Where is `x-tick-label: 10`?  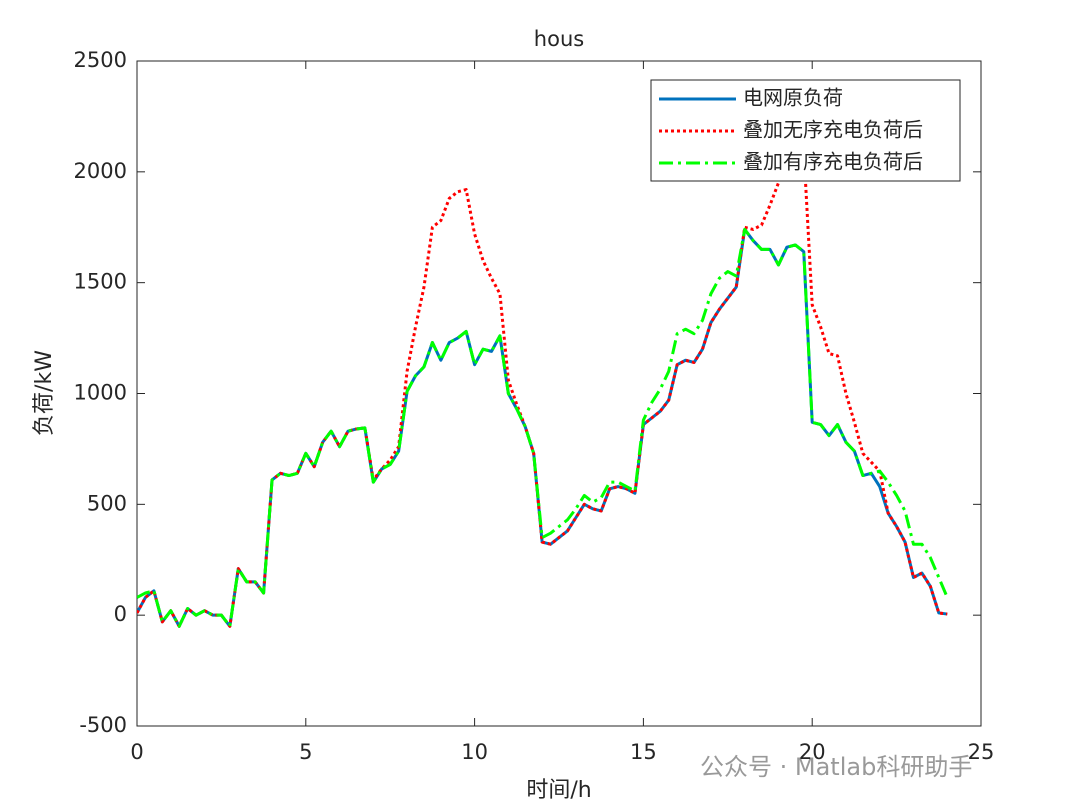
x-tick-label: 10 is located at coordinates (474, 752).